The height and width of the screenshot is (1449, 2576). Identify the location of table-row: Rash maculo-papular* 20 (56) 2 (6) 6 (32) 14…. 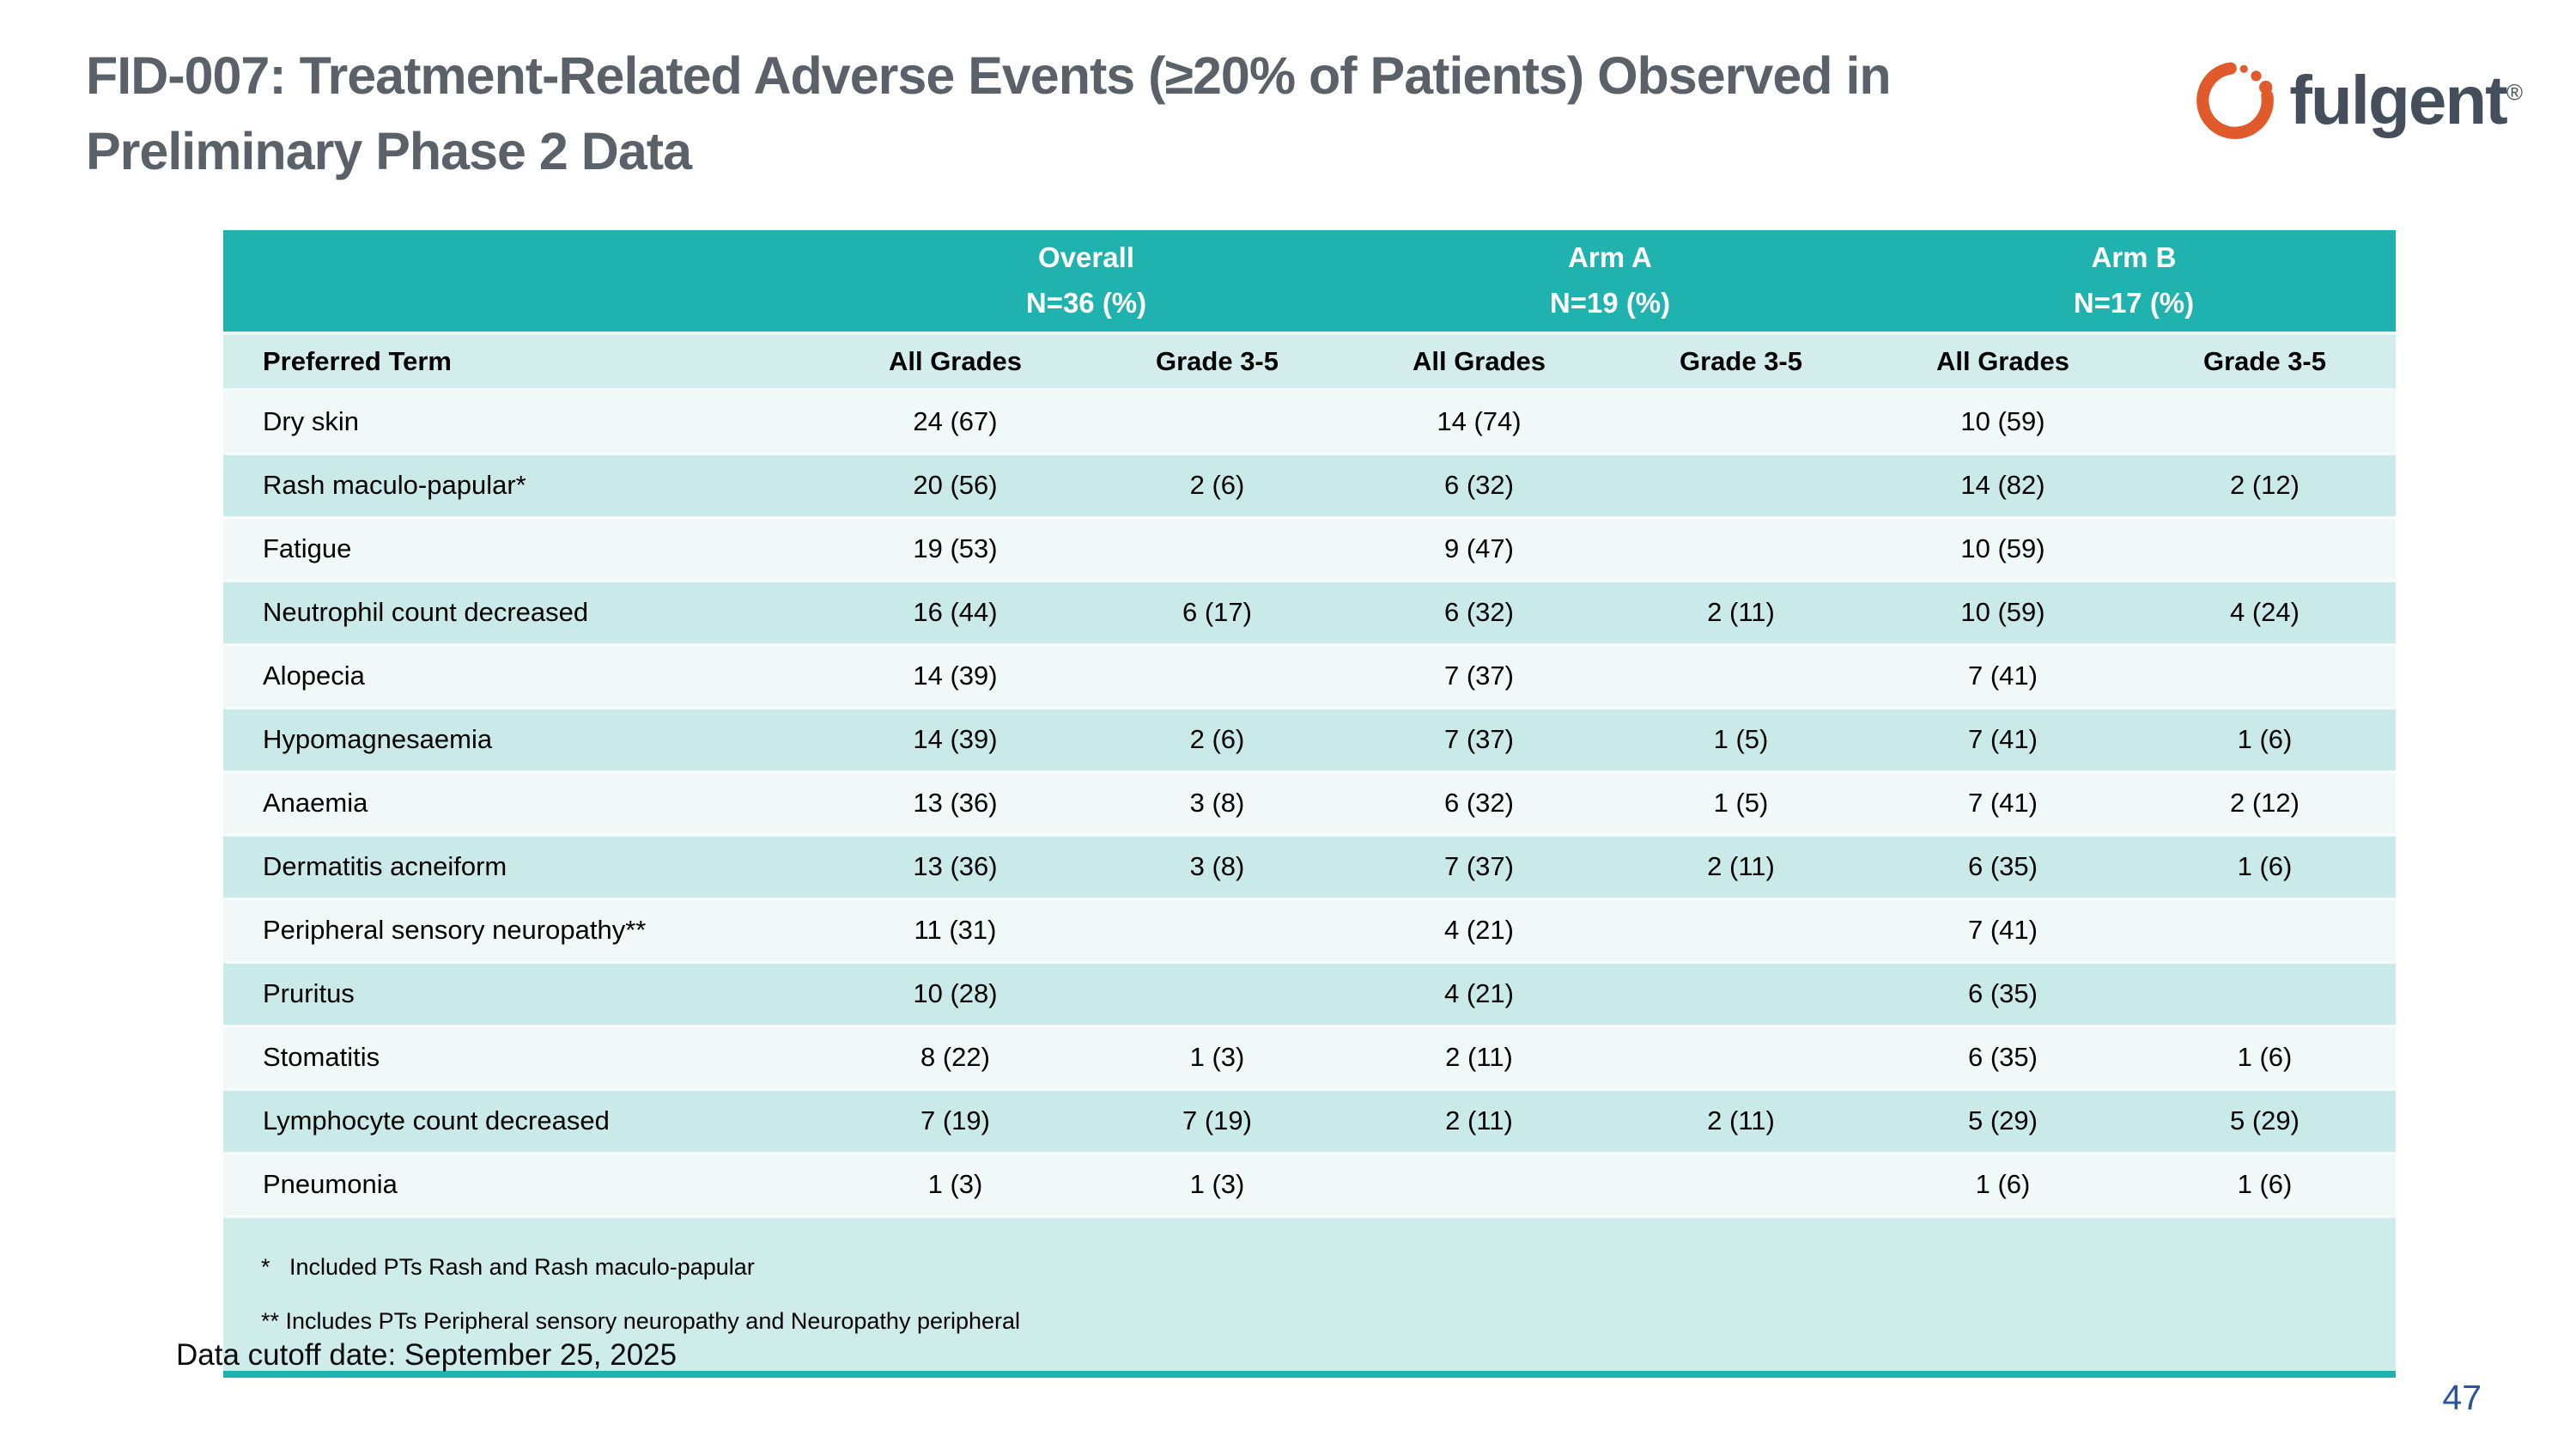
(1309, 485).